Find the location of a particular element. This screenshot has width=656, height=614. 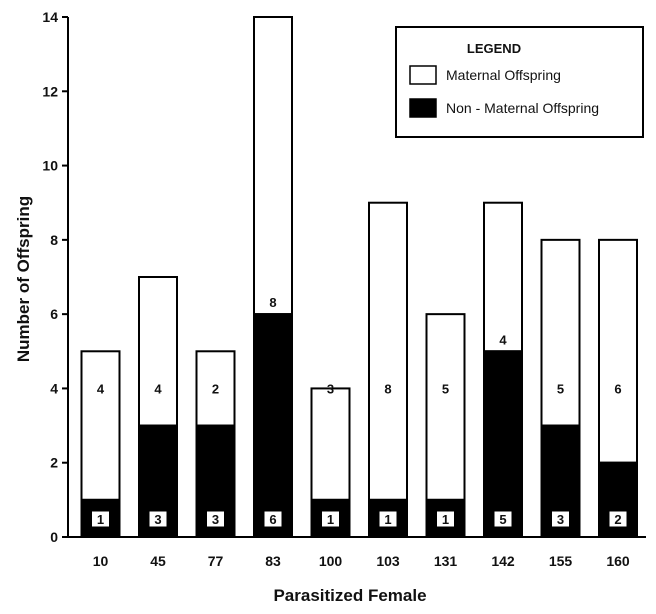

data-label-non-maternal-83: 6 is located at coordinates (272, 519).